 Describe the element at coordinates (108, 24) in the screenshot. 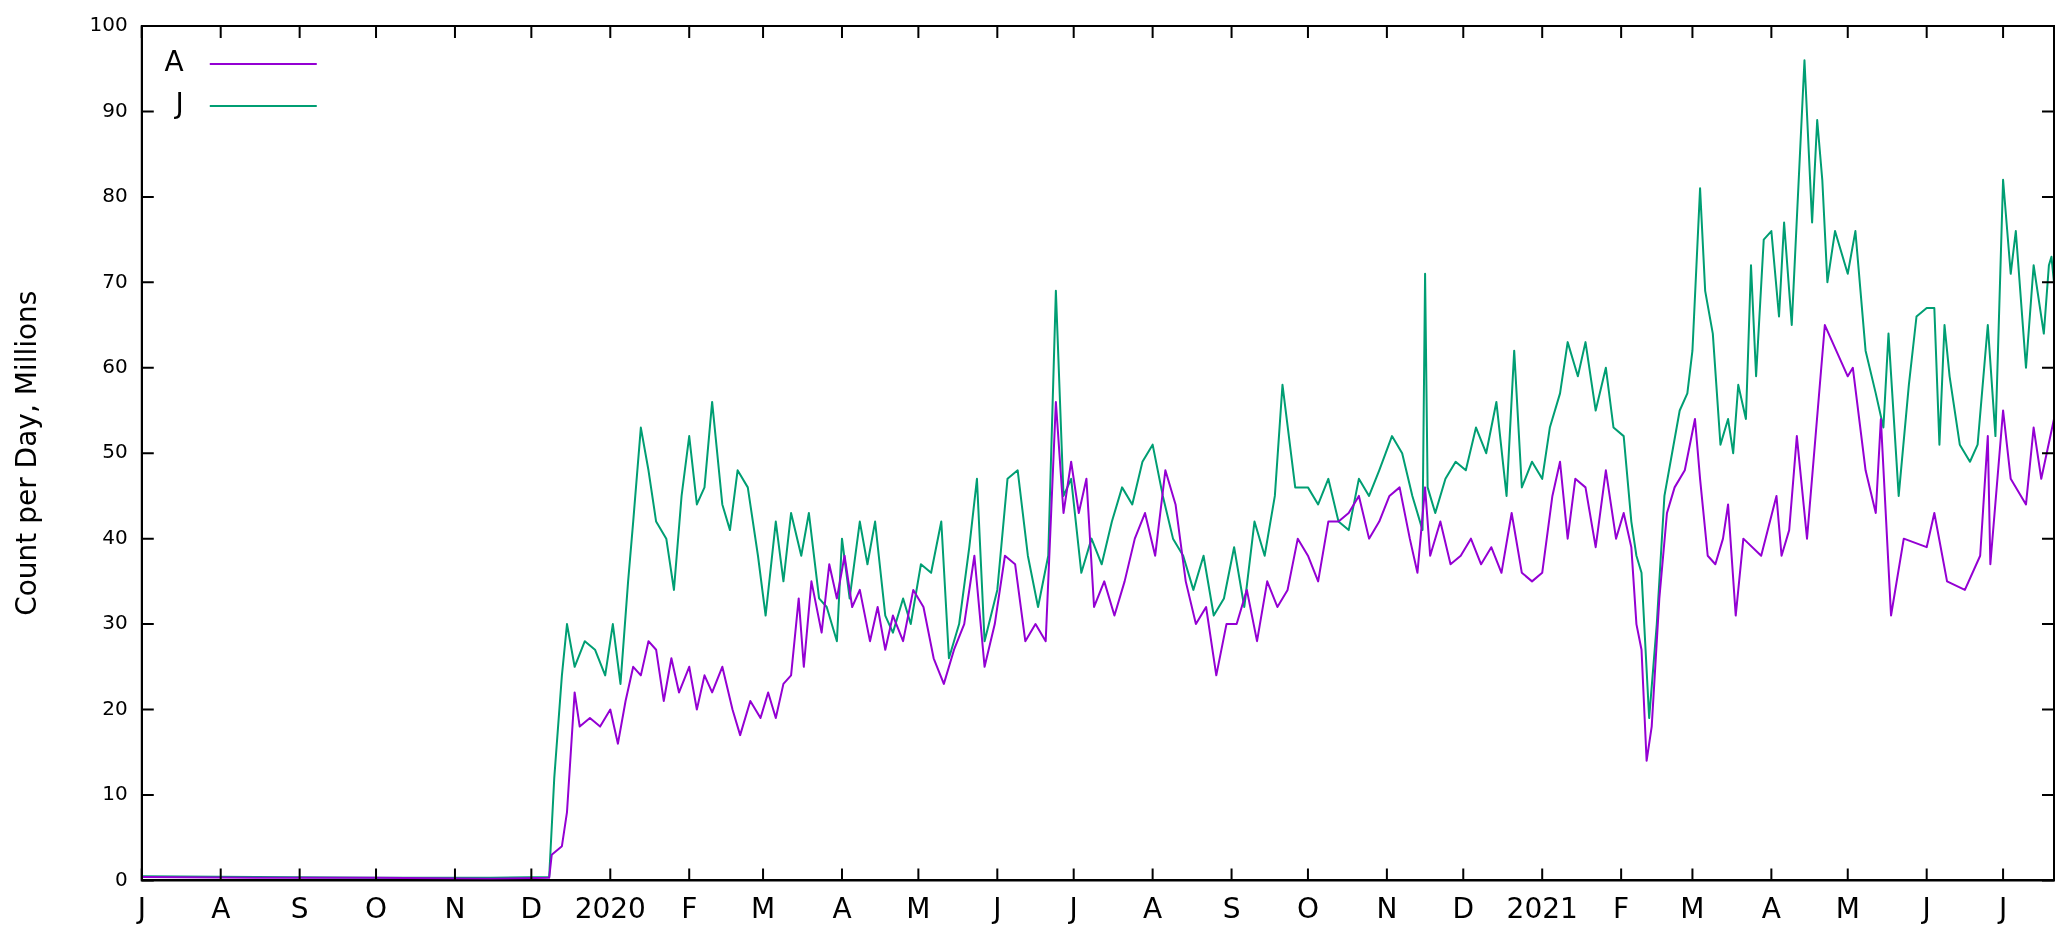

I see `y-tick-label: 100` at that location.